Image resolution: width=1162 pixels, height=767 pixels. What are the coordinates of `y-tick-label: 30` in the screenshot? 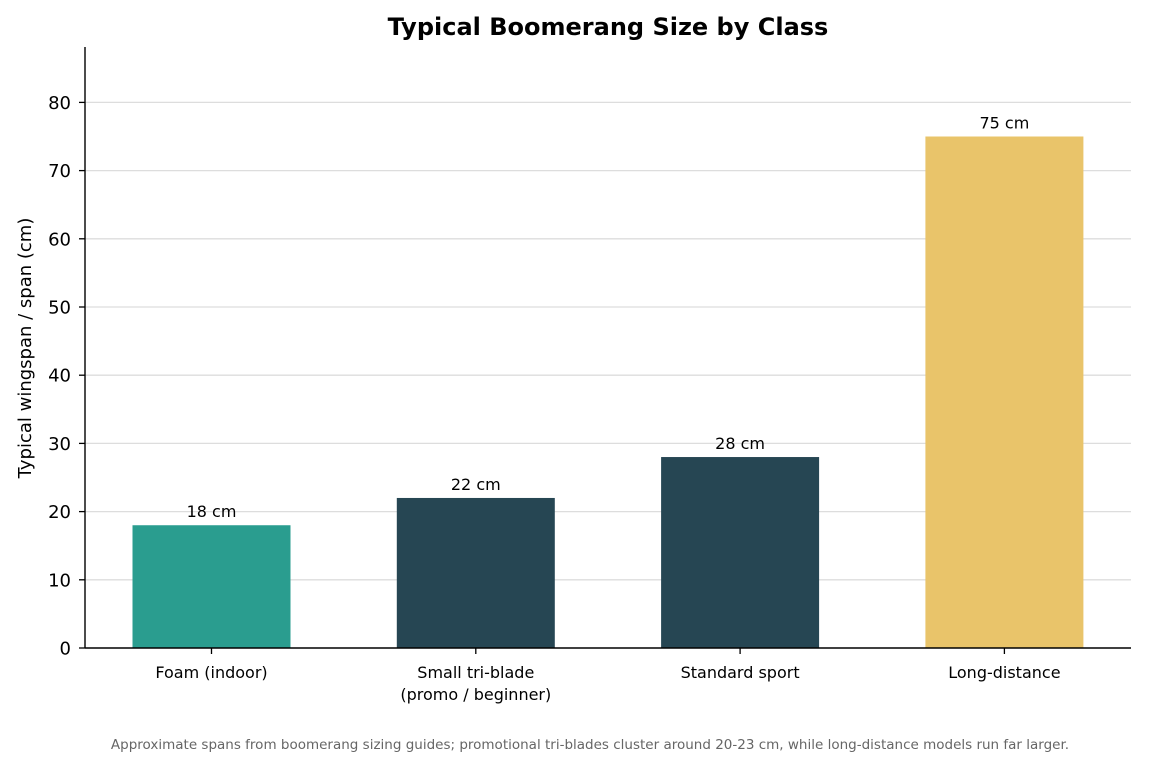 It's located at (59, 444).